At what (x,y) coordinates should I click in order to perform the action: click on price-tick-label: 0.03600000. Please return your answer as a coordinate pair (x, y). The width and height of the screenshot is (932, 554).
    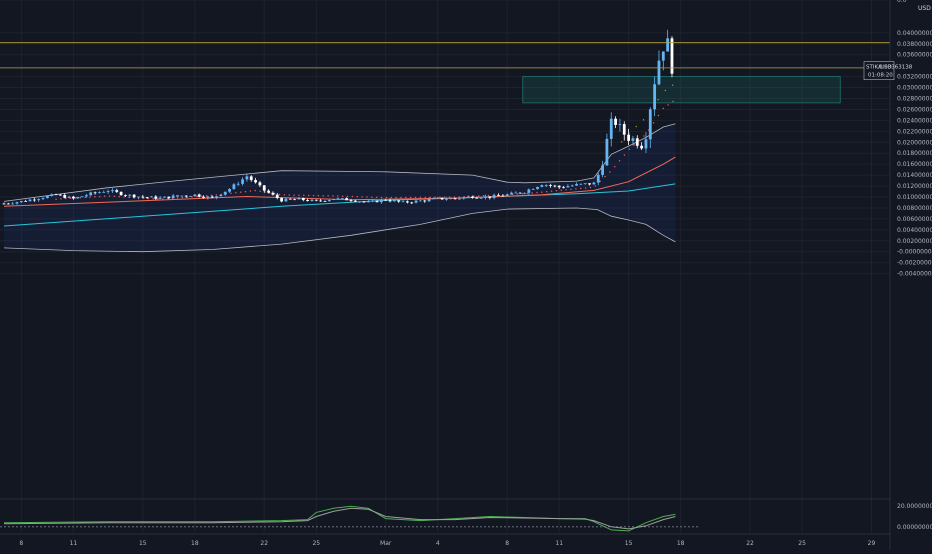
    Looking at the image, I should click on (914, 55).